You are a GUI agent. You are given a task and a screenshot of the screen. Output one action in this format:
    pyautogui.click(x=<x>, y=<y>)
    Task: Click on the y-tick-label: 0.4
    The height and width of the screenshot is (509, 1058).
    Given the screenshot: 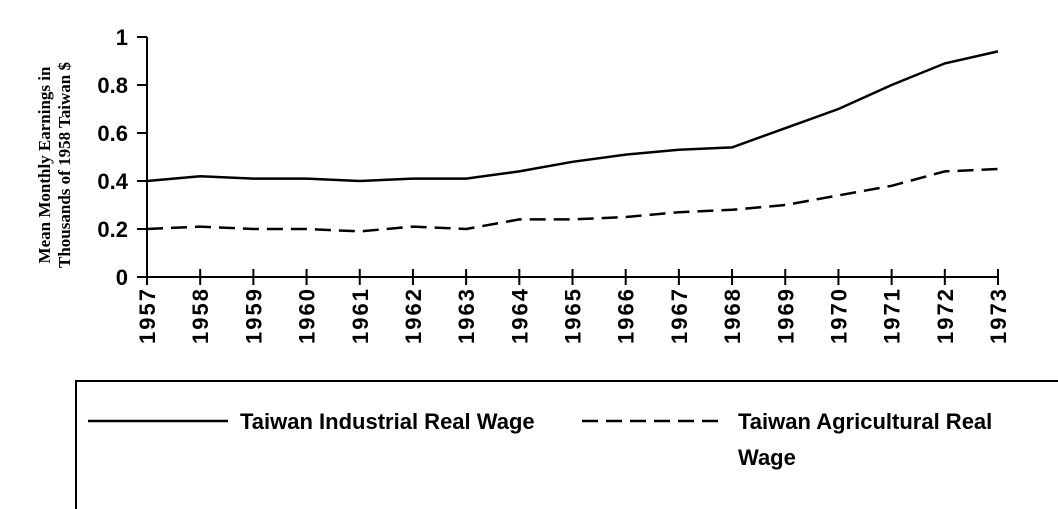 What is the action you would take?
    pyautogui.click(x=112, y=181)
    